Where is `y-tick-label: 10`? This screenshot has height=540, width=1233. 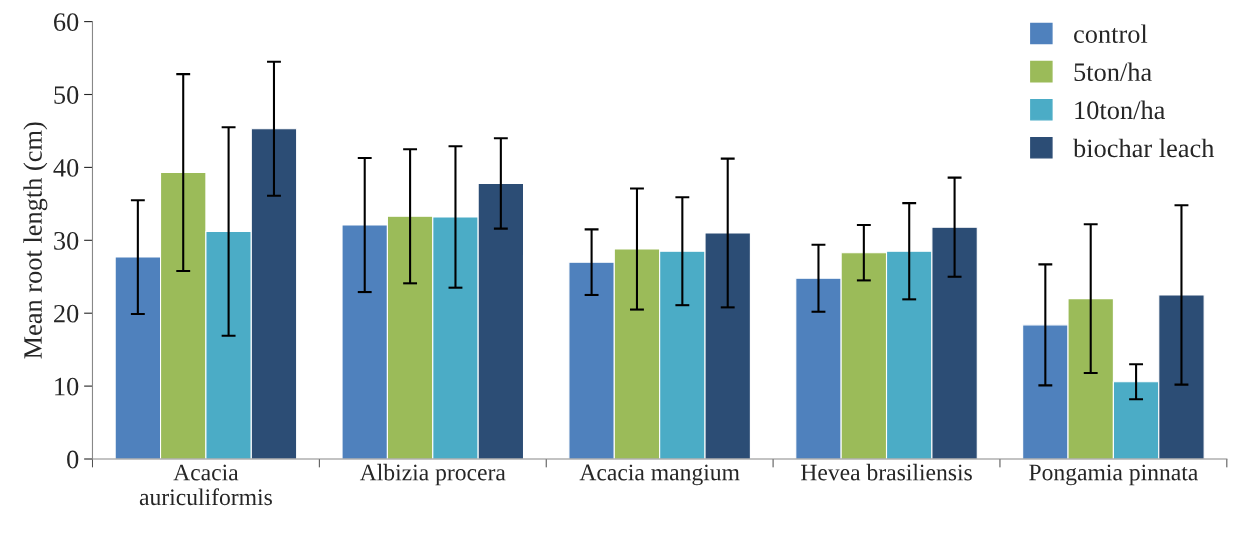
y-tick-label: 10 is located at coordinates (67, 386).